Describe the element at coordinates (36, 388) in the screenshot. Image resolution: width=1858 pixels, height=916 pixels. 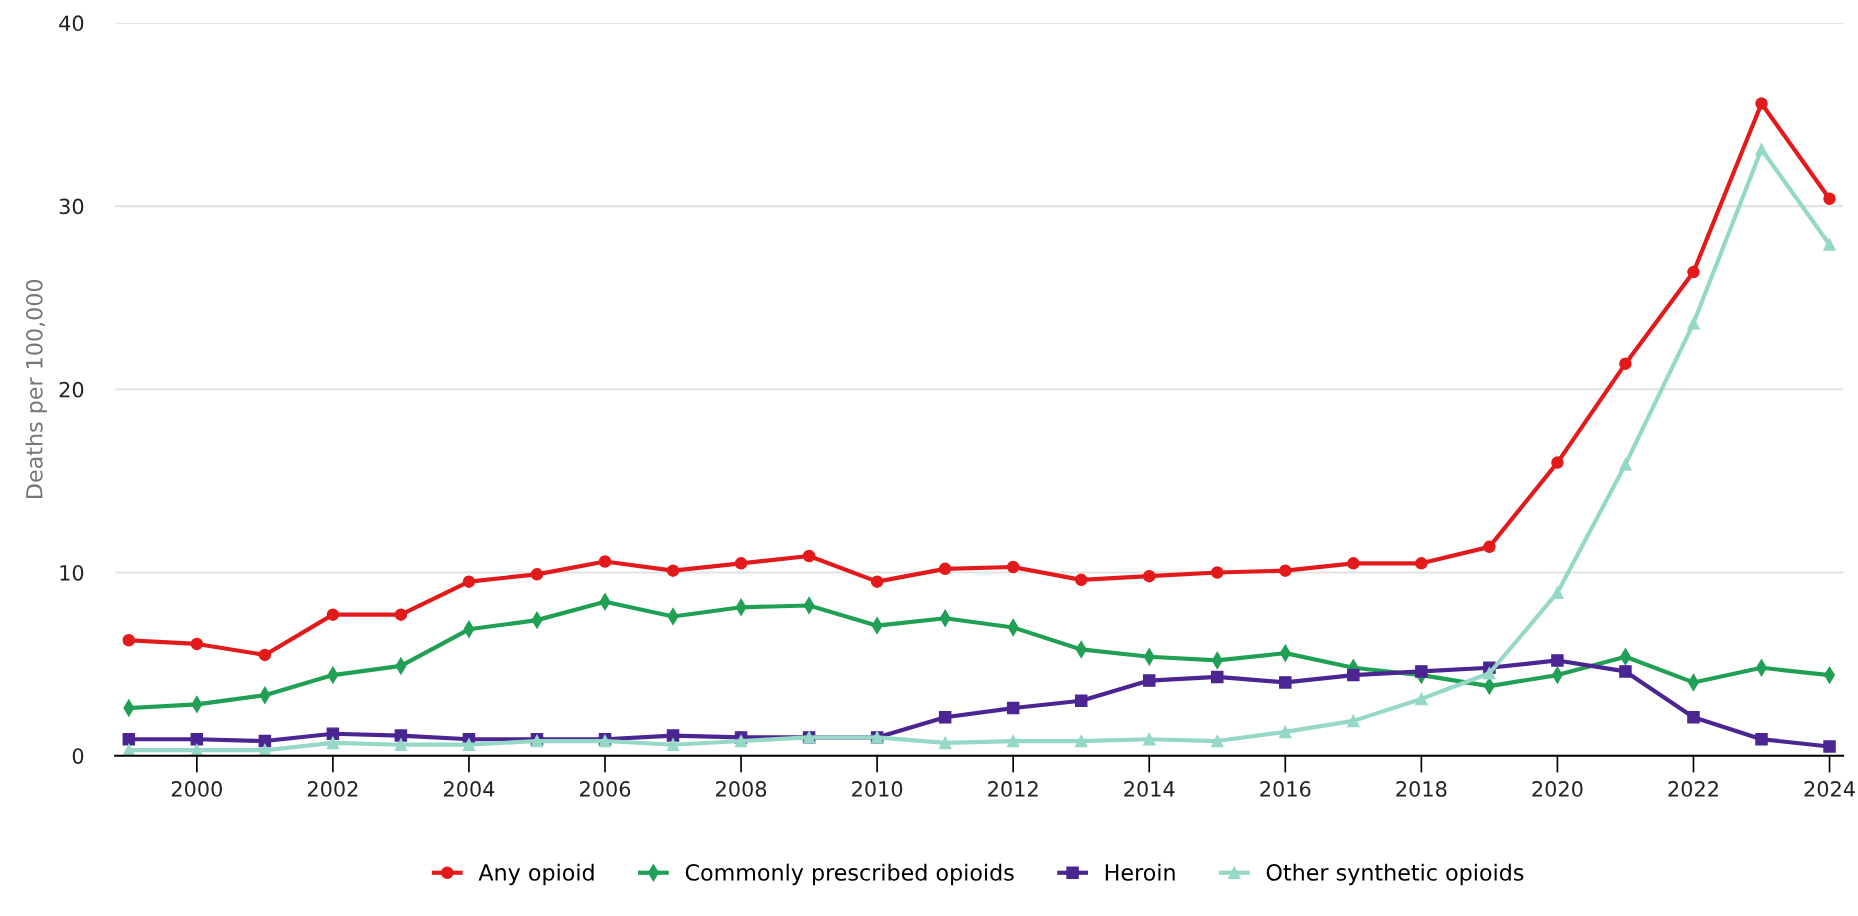
I see `y-axis-title: Deaths per 100,000` at that location.